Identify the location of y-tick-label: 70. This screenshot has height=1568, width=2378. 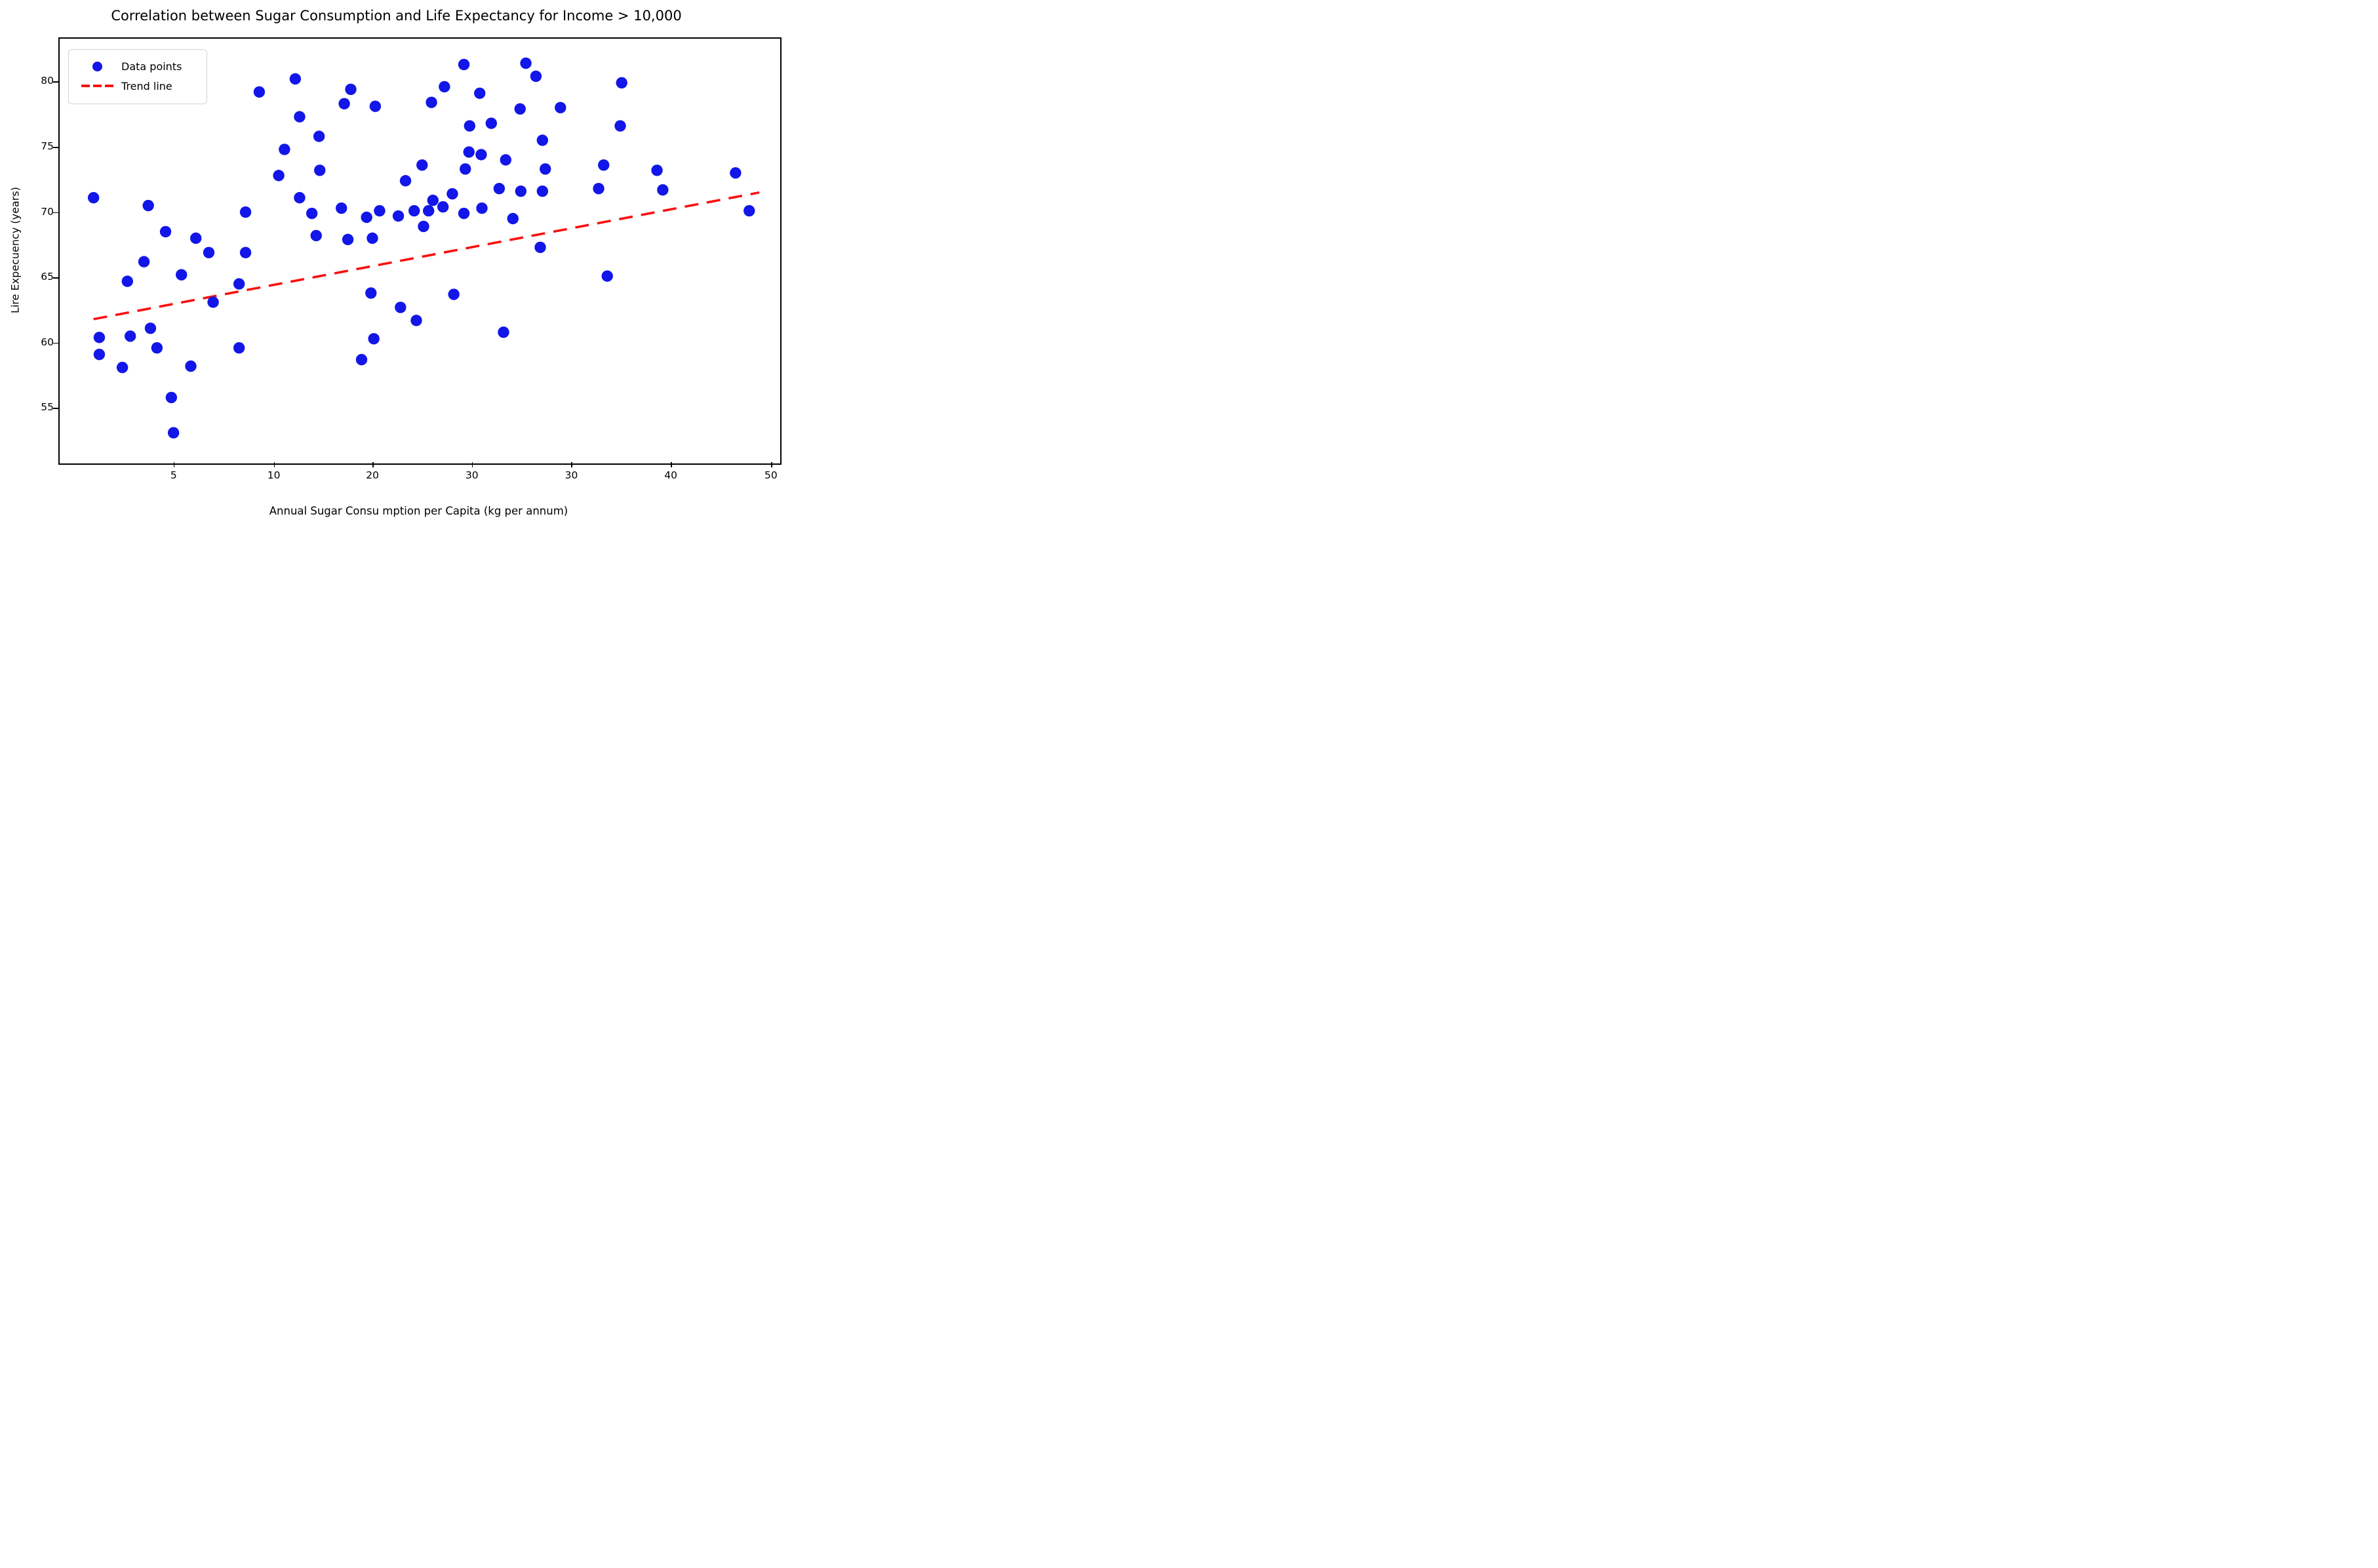
(47, 211).